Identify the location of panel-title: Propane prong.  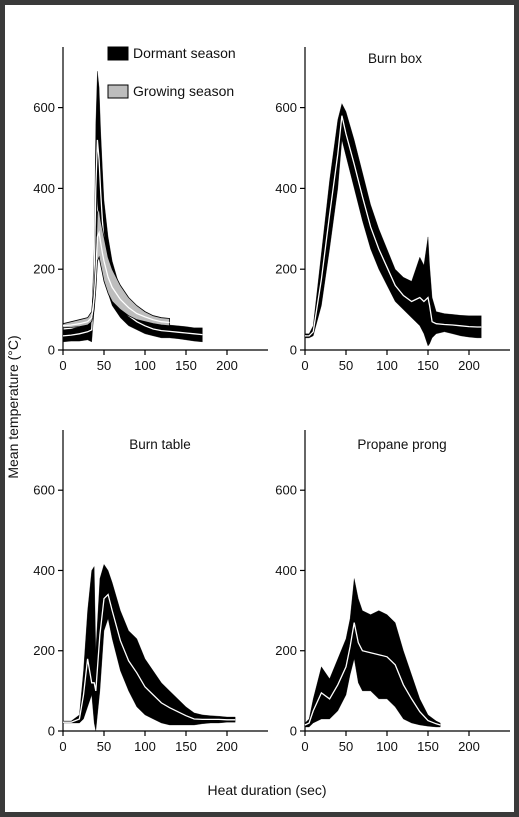
(401, 444).